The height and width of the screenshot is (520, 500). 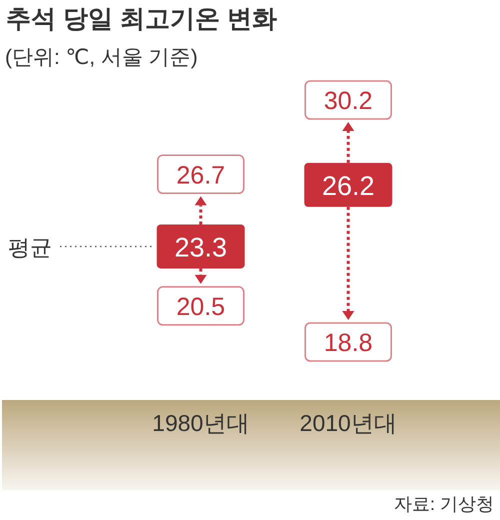 I want to click on data-label: 26.7, so click(x=201, y=175).